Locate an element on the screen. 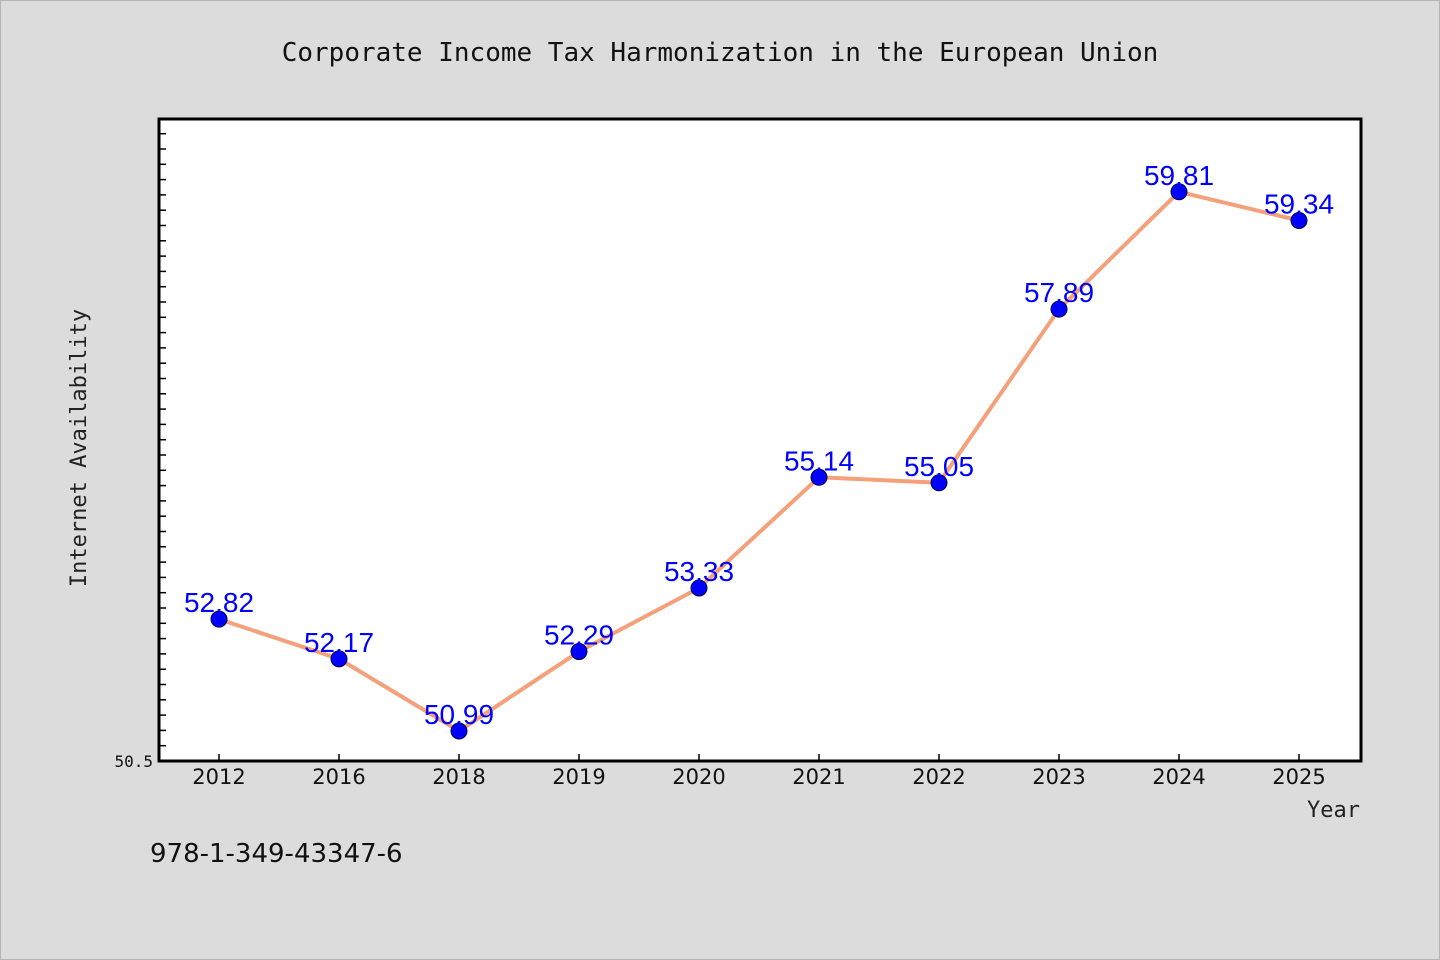 The width and height of the screenshot is (1440, 960). data-label: 55.05 is located at coordinates (939, 466).